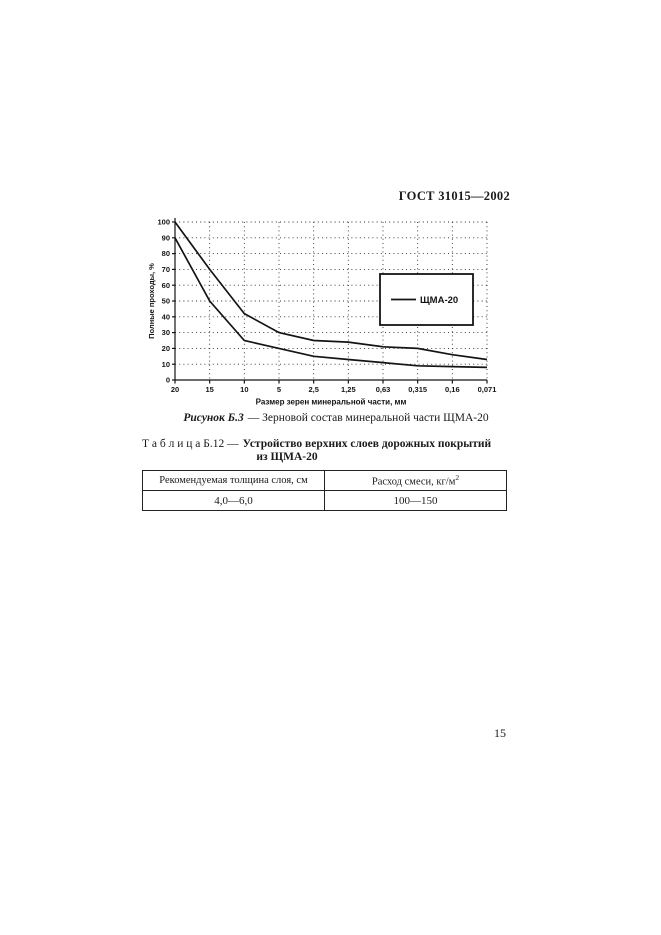 This screenshot has height=935, width=661. I want to click on series-upper-limit, so click(331, 291).